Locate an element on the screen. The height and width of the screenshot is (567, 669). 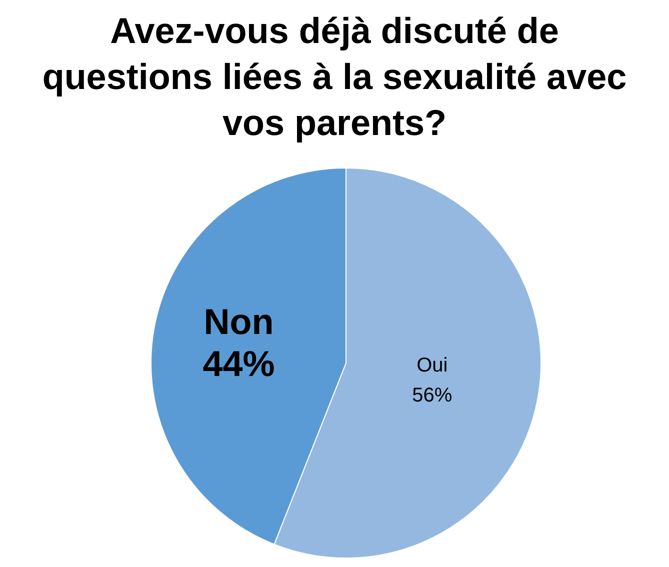
slice-label: Oui is located at coordinates (432, 365).